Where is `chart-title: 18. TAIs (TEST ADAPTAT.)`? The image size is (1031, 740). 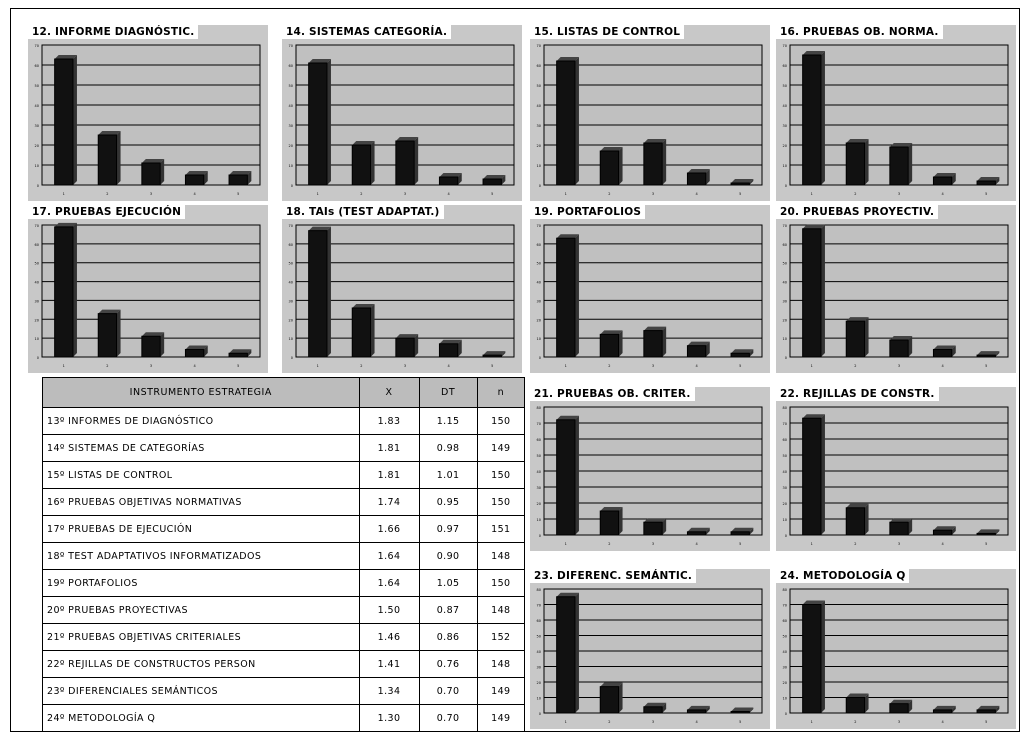 chart-title: 18. TAIs (TEST ADAPTAT.) is located at coordinates (363, 212).